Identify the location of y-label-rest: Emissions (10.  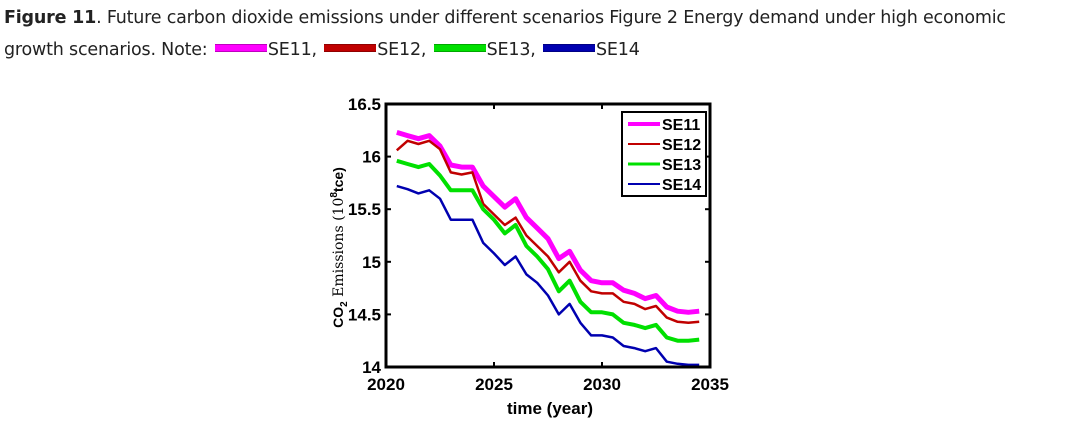
(339, 250).